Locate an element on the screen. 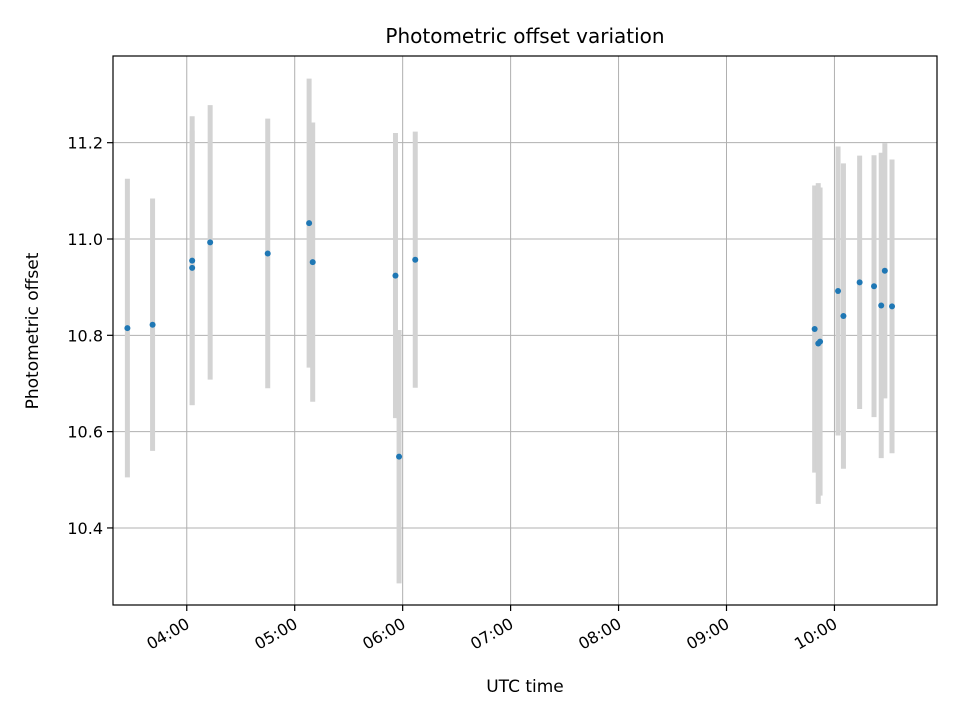  chart-title: Photometric offset variation is located at coordinates (524, 36).